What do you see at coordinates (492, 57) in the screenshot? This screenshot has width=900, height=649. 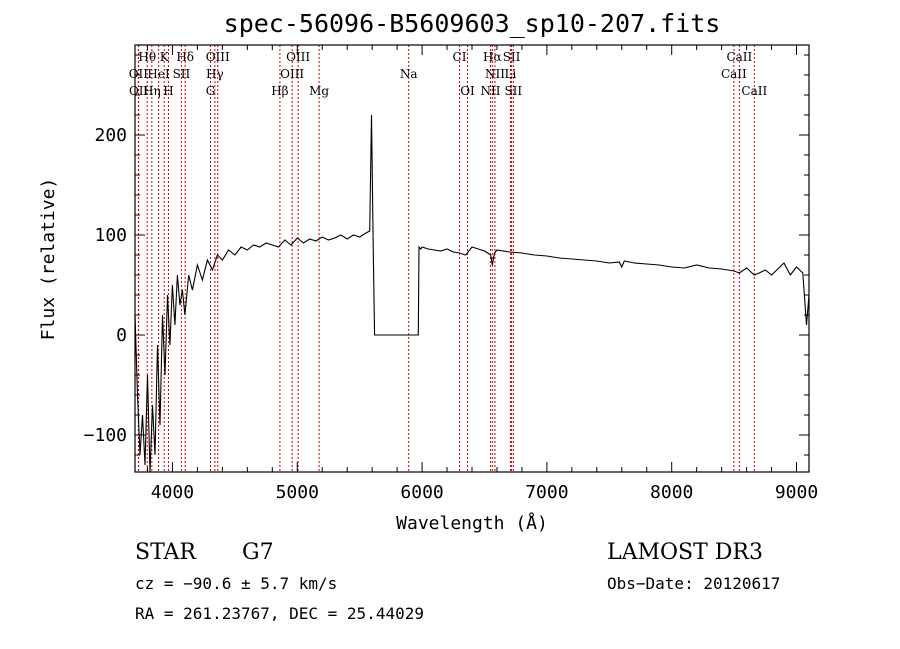 I see `line-marker-label: Hα` at bounding box center [492, 57].